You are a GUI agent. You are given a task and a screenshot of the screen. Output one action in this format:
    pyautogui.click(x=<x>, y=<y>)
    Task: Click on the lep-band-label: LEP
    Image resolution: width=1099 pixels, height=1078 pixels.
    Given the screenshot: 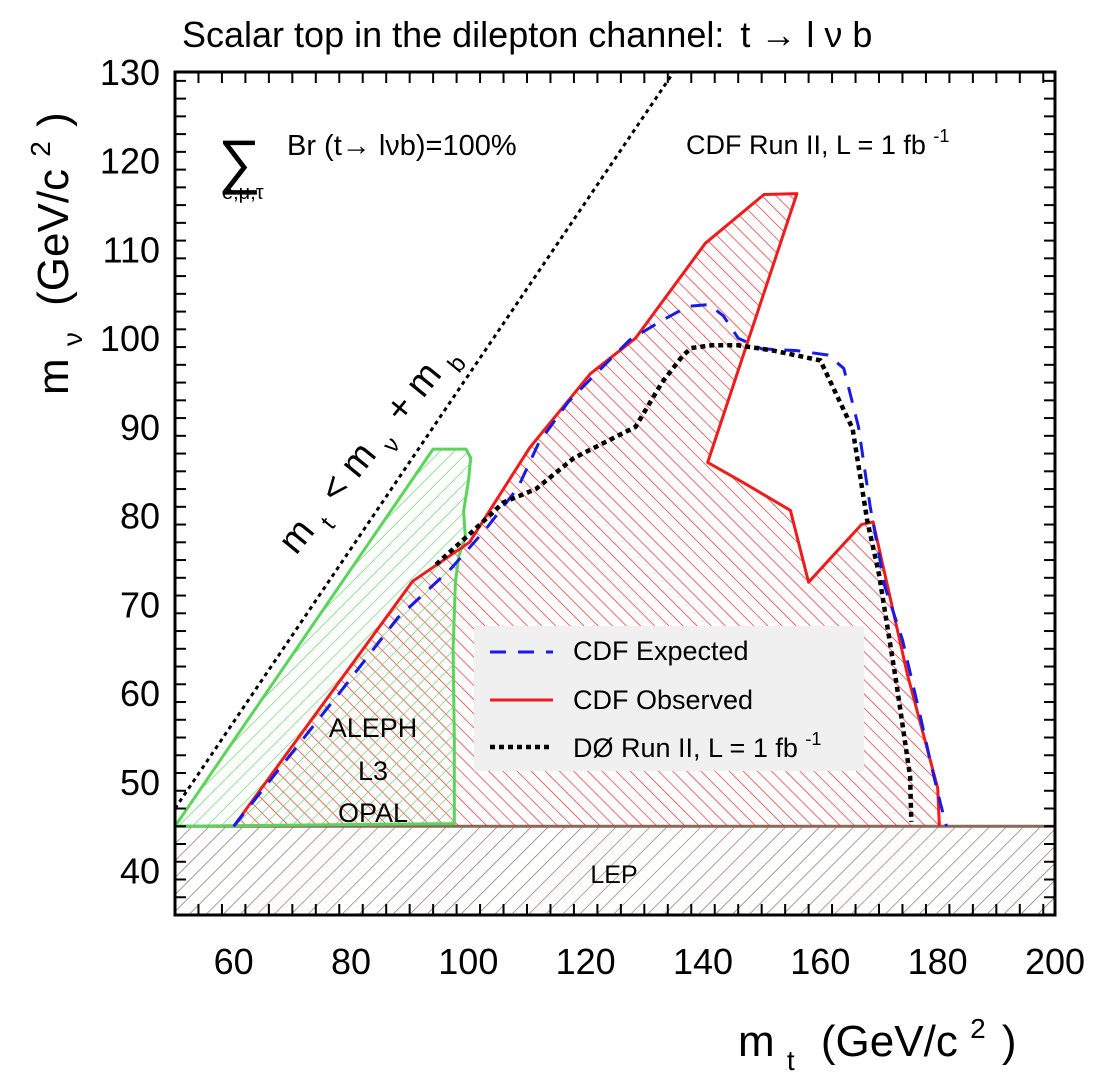 What is the action you would take?
    pyautogui.click(x=613, y=875)
    